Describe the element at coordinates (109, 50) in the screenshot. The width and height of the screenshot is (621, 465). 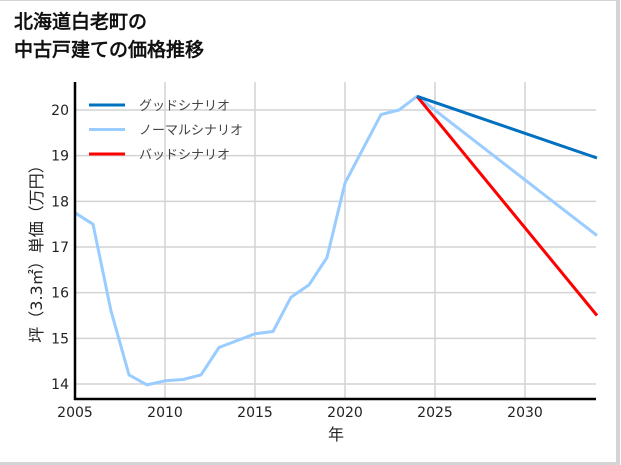
I see `title-line-2: 中古戸建ての価格推移` at that location.